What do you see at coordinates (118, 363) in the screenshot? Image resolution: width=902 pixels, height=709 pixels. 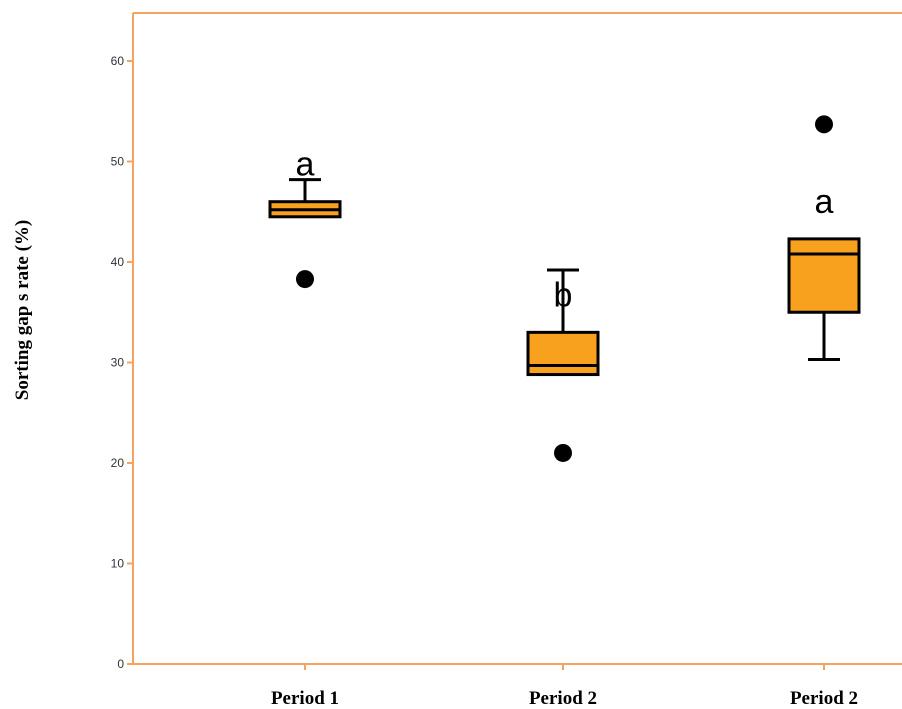 I see `y-tick-label: 30` at bounding box center [118, 363].